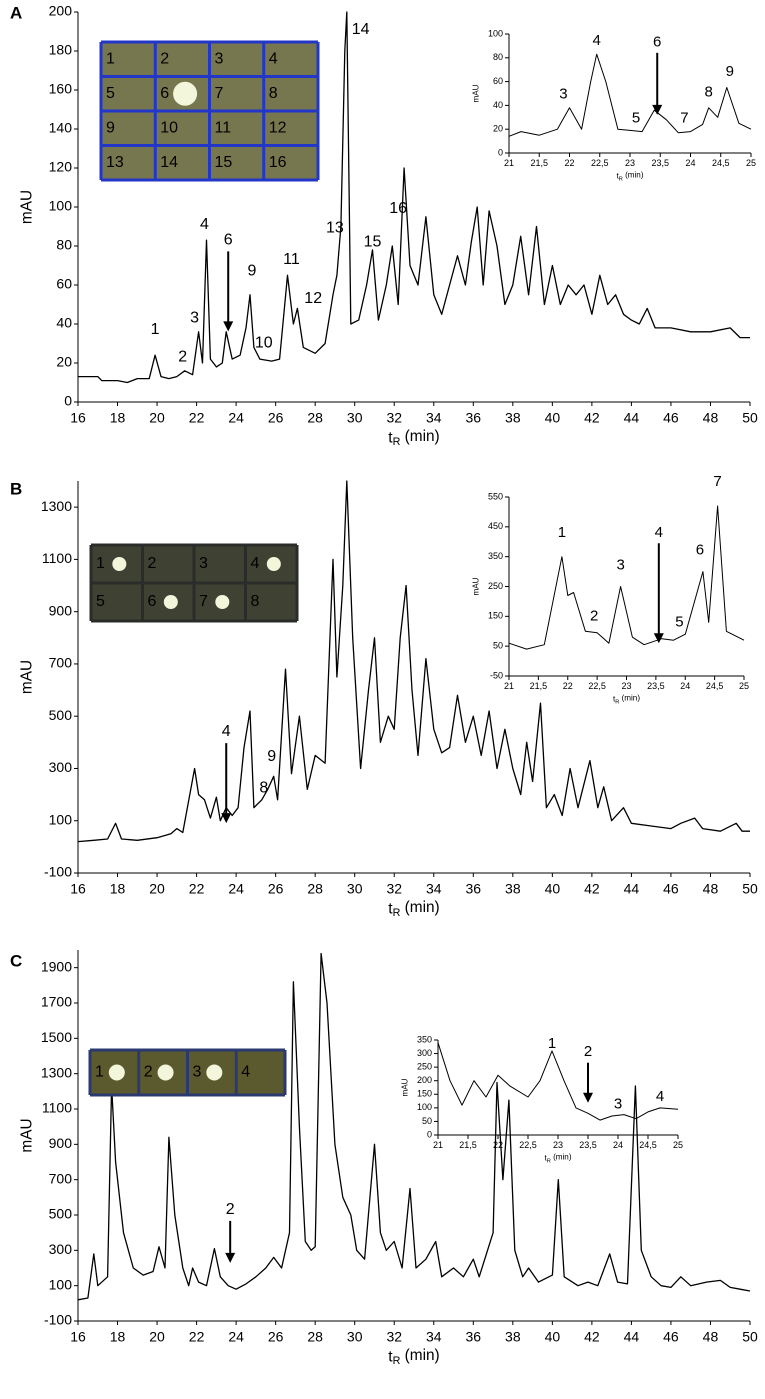 This screenshot has height=1399, width=765. Describe the element at coordinates (276, 418) in the screenshot. I see `x-tick-label: 26` at that location.